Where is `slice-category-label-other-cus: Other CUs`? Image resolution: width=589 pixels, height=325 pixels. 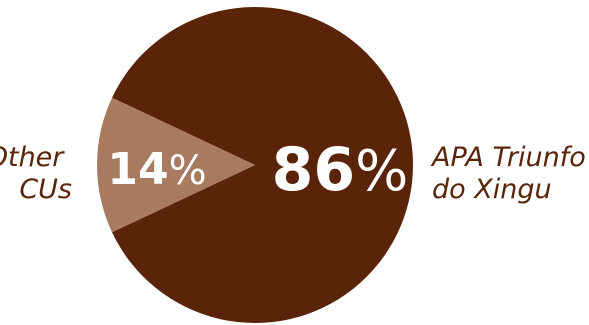 slice-category-label-other-cus: Other CUs is located at coordinates (36, 173).